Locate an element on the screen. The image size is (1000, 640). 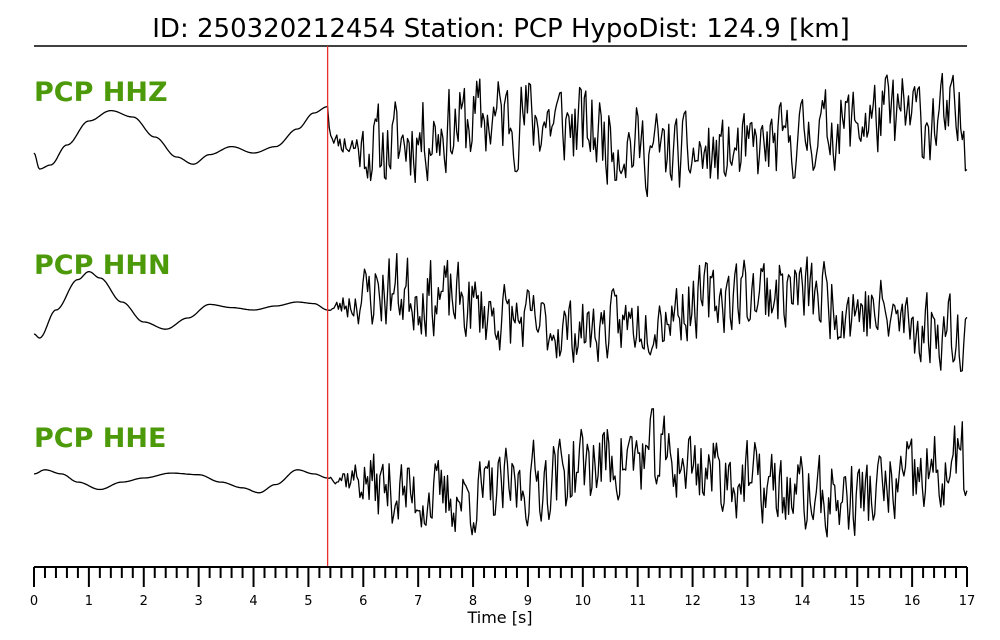
x-axis-label: Time [s] is located at coordinates (499, 617).